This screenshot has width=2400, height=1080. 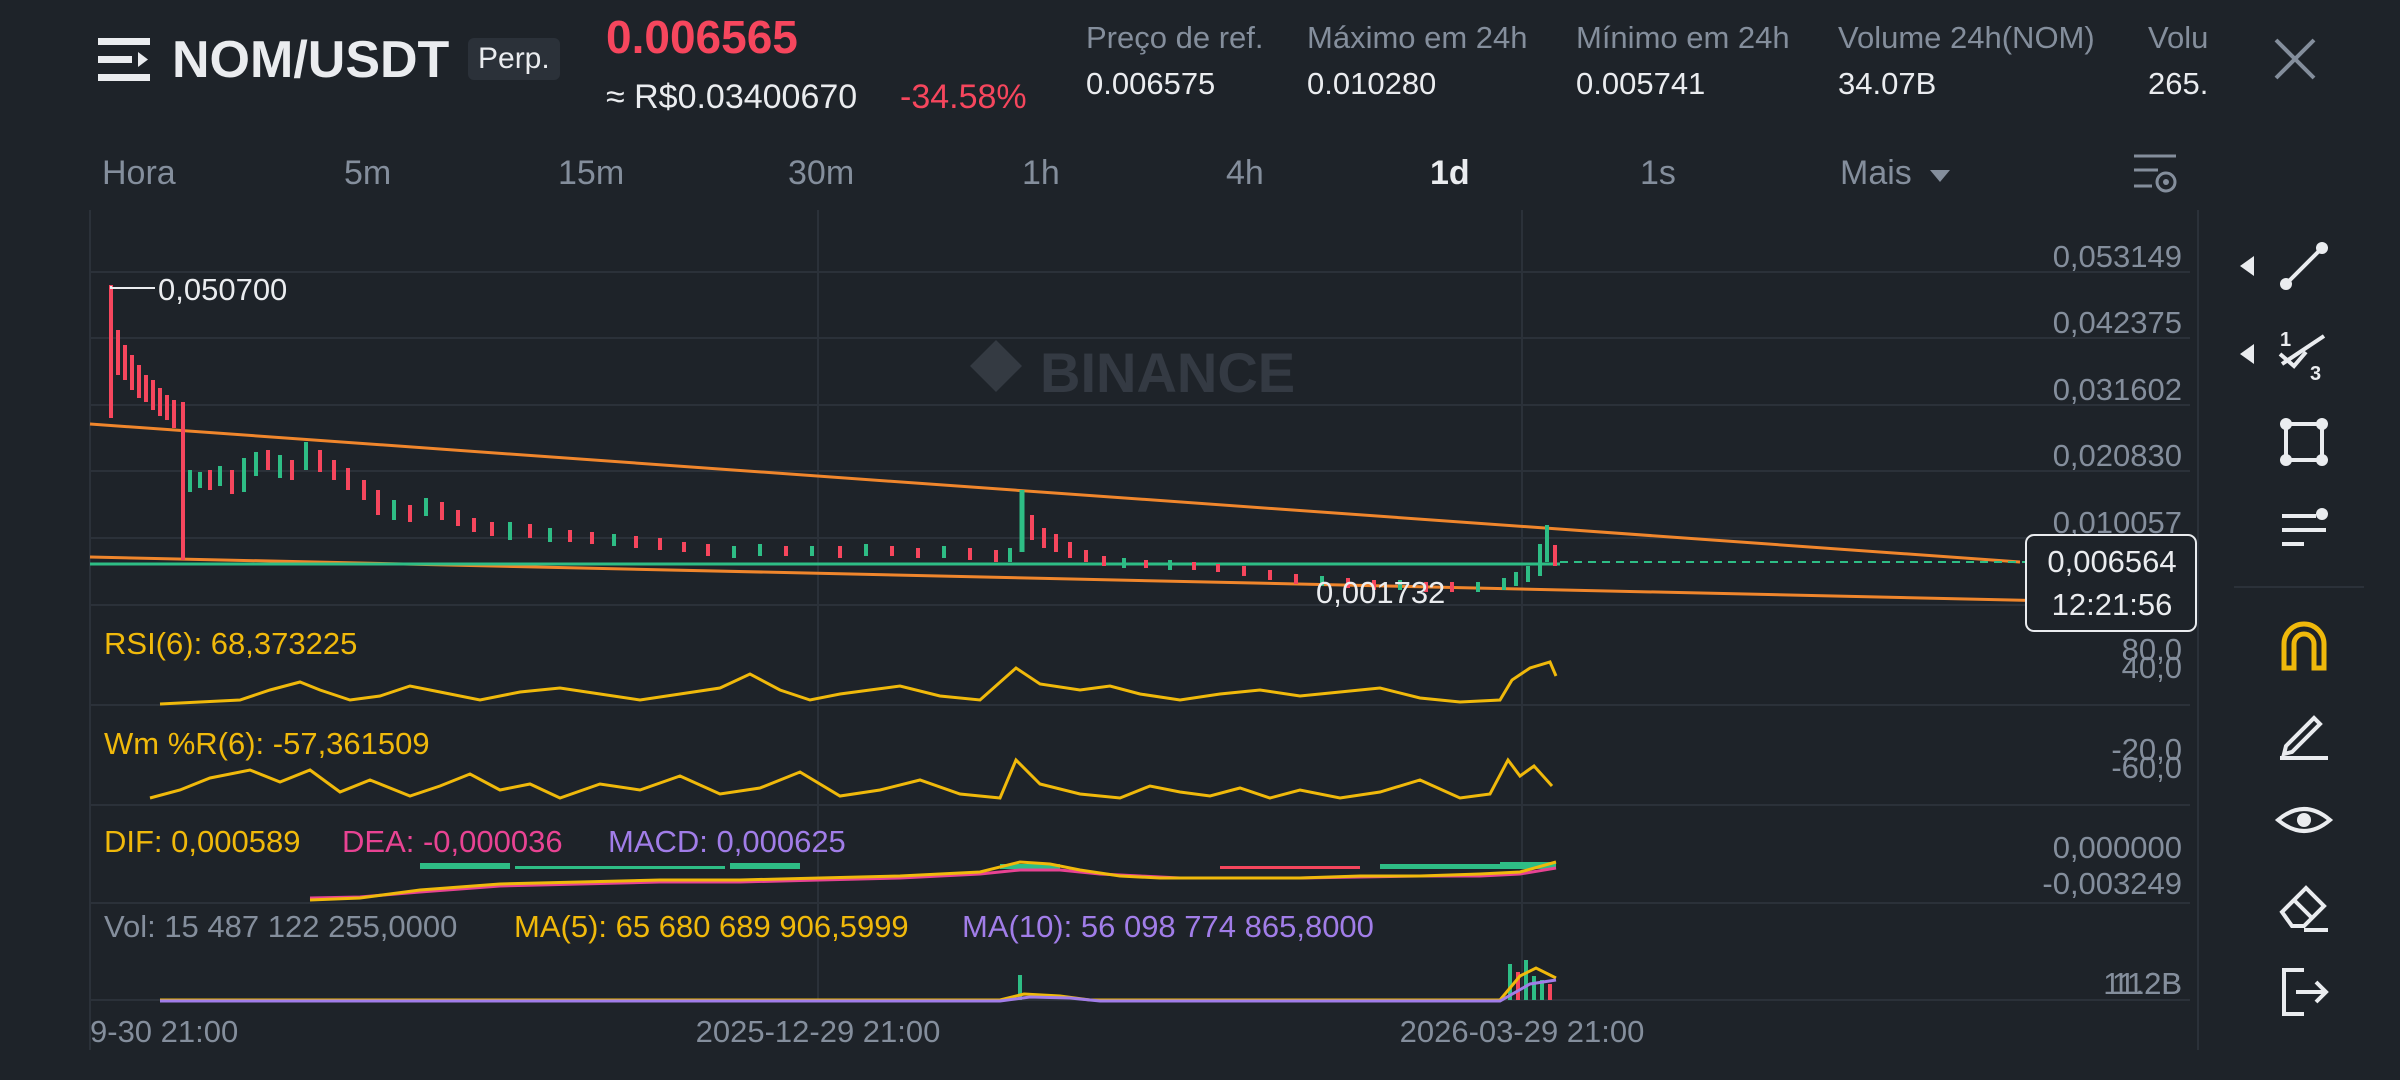 I want to click on drawing-toolbar: 1 3, so click(x=2317, y=646).